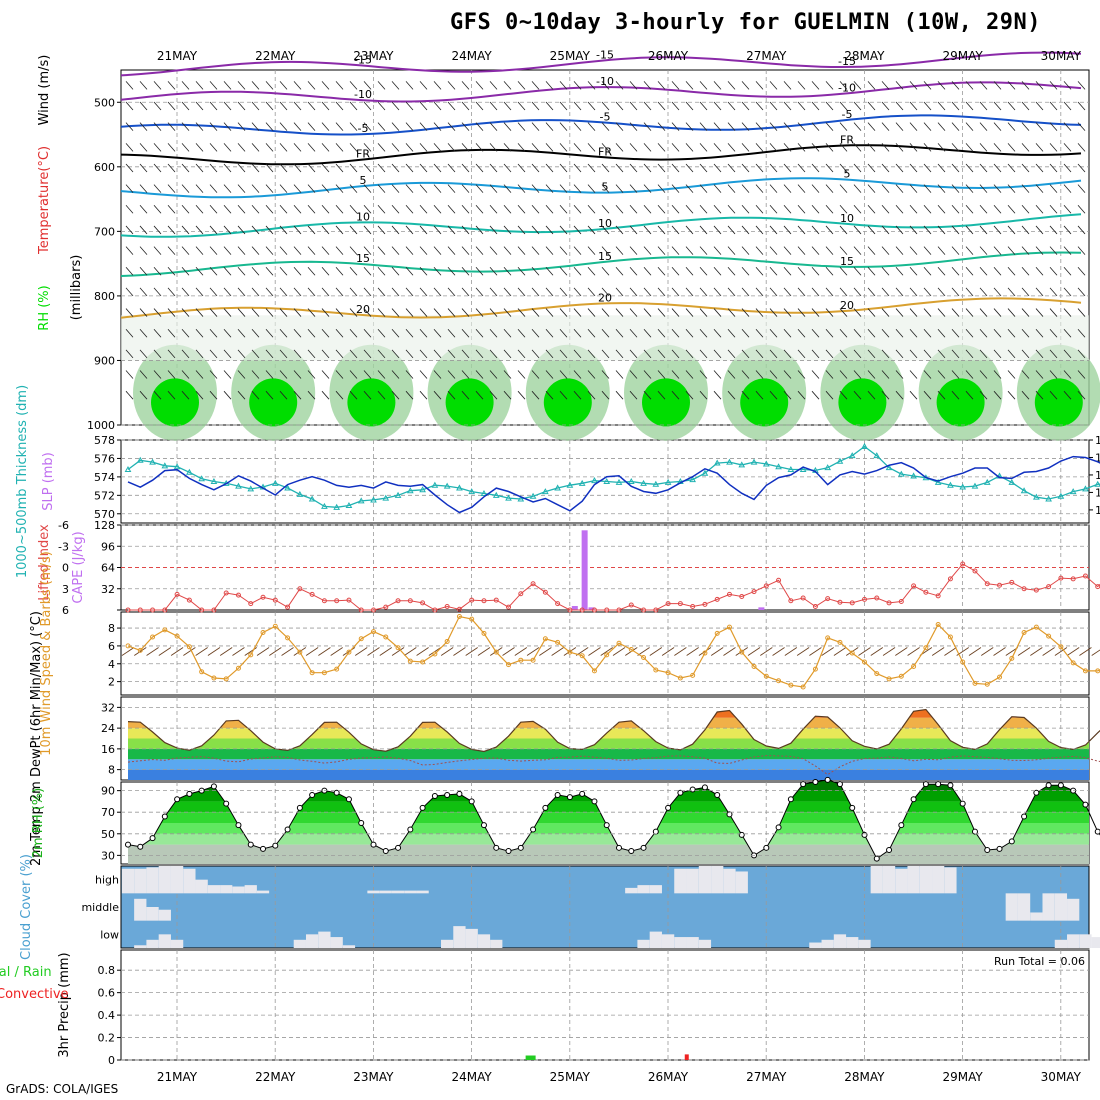 Image resolution: width=1100 pixels, height=1100 pixels. Describe the element at coordinates (108, 791) in the screenshot. I see `y-tick-label: 90` at that location.